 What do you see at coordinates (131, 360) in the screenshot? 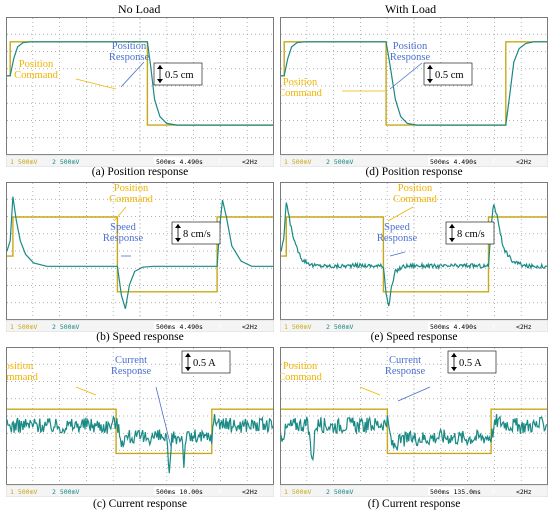
I see `response-label-line1: Current` at bounding box center [131, 360].